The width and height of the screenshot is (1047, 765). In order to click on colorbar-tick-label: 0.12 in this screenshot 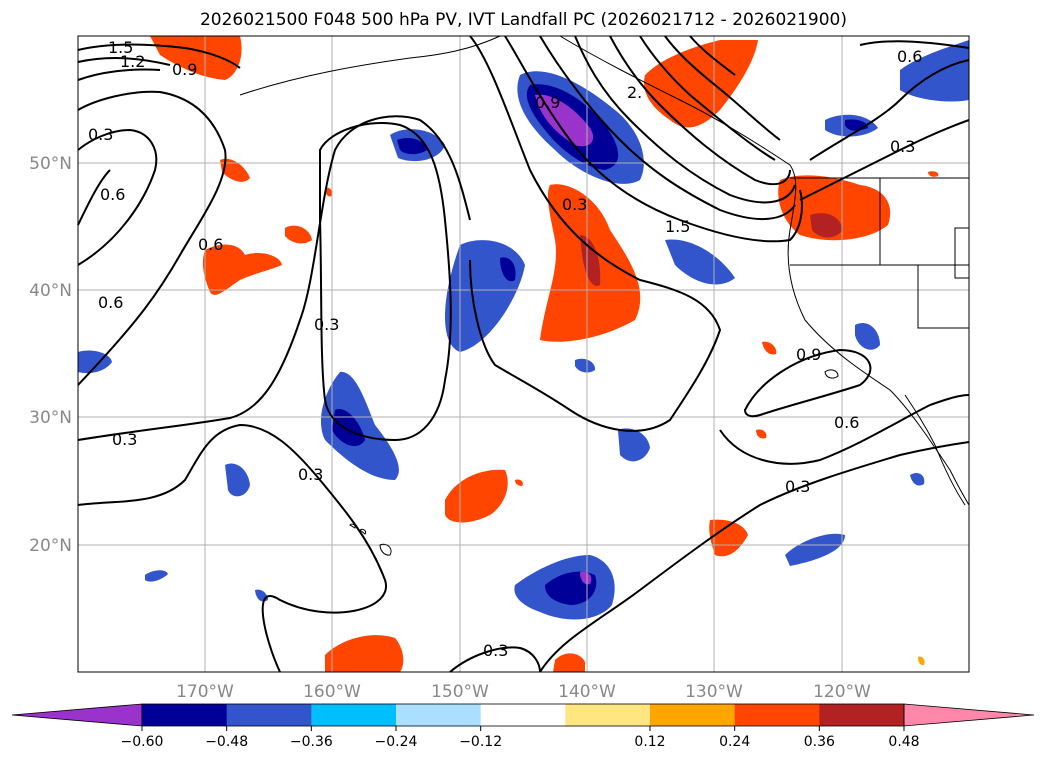, I will do `click(649, 742)`.